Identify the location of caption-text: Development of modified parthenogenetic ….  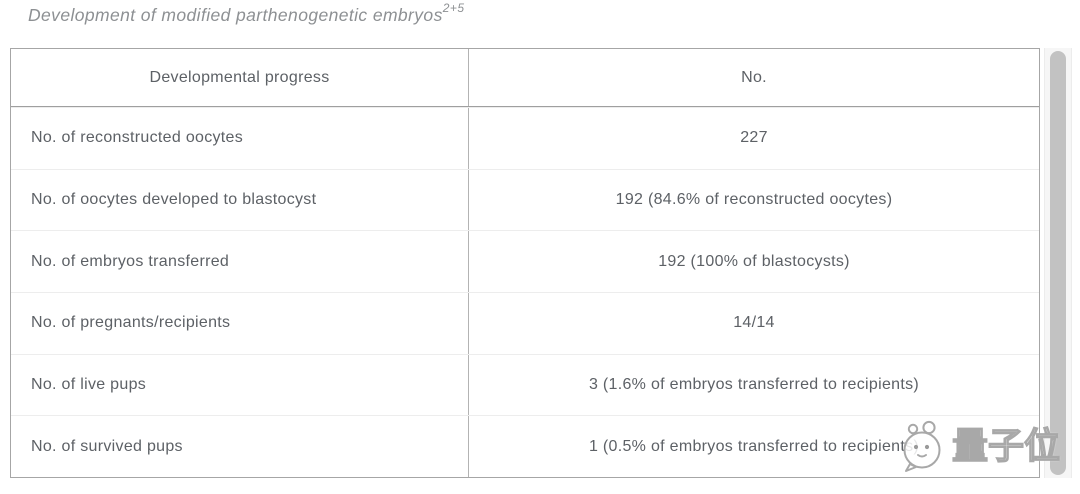
(235, 14).